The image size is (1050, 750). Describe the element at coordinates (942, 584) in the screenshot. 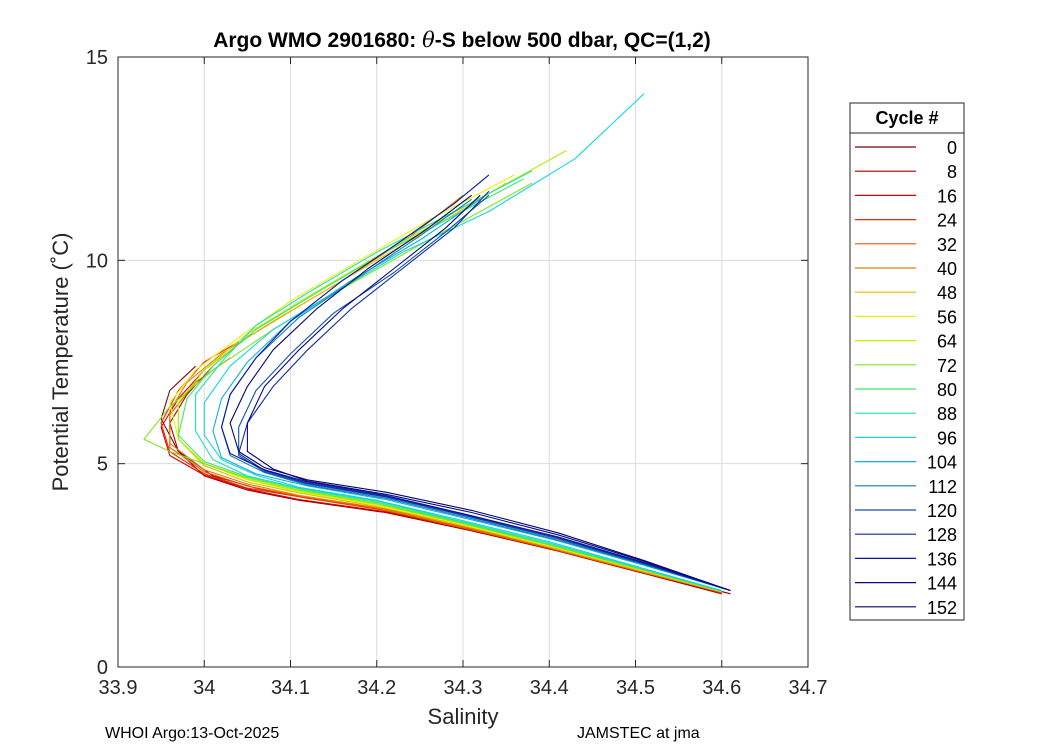

I see `legend-label: 144` at that location.